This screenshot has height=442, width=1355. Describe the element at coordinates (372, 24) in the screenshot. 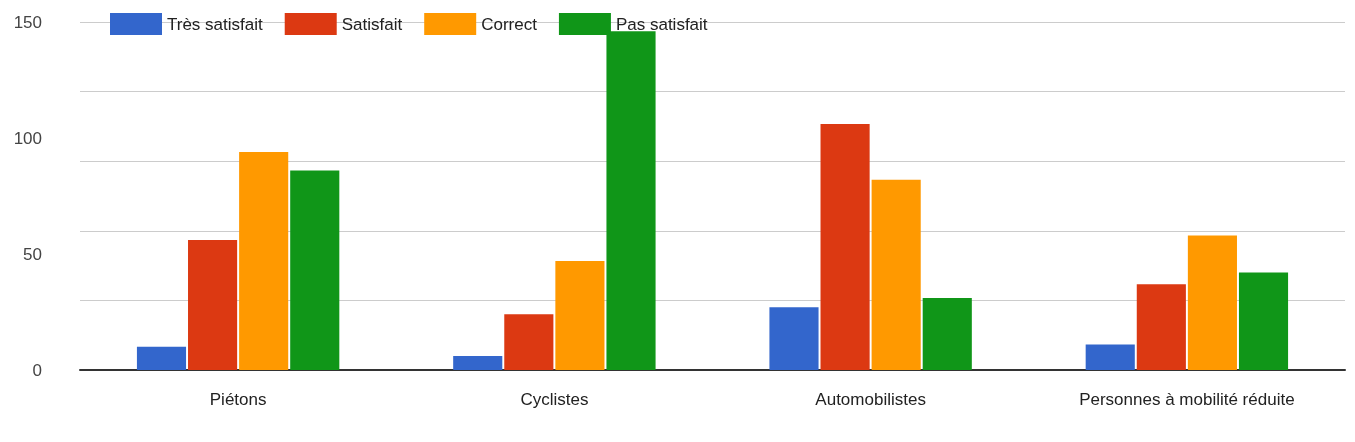

I see `legend-label: Satisfait` at that location.